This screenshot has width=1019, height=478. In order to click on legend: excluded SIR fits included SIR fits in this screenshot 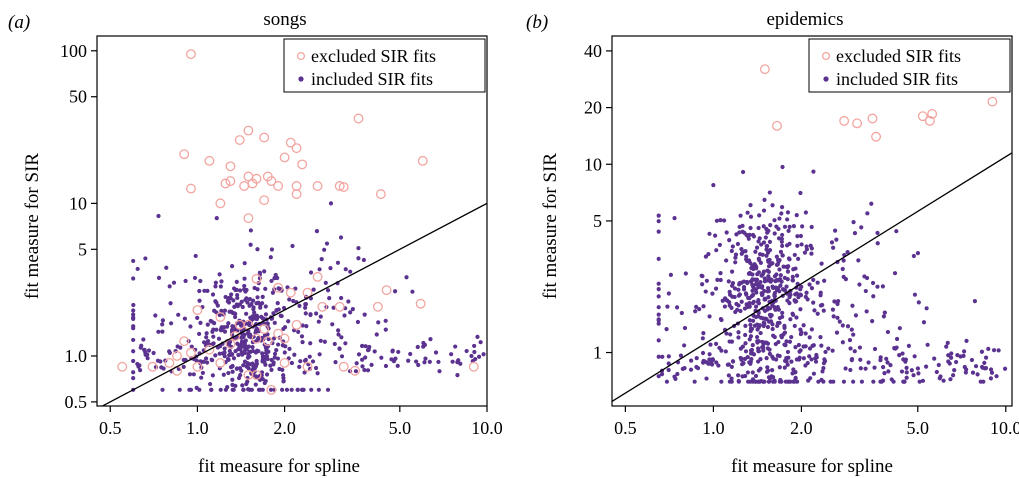, I will do `click(909, 65)`.